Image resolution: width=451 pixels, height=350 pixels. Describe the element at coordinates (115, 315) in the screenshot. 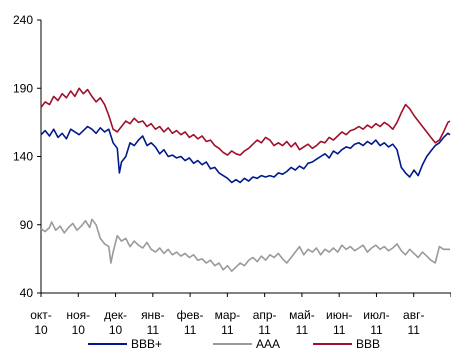

I see `x-tick-label-month: дек-` at that location.